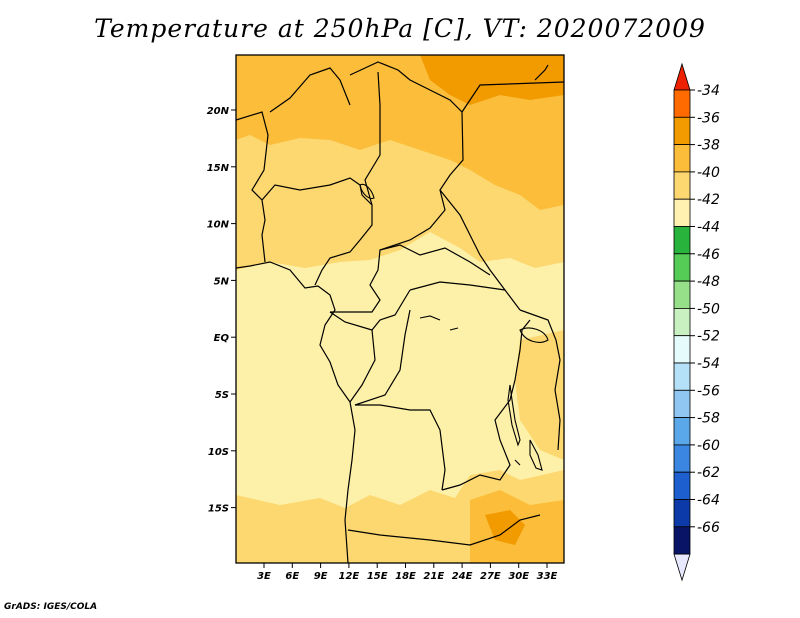  Describe the element at coordinates (321, 576) in the screenshot. I see `lon-tick-label: 9E` at that location.